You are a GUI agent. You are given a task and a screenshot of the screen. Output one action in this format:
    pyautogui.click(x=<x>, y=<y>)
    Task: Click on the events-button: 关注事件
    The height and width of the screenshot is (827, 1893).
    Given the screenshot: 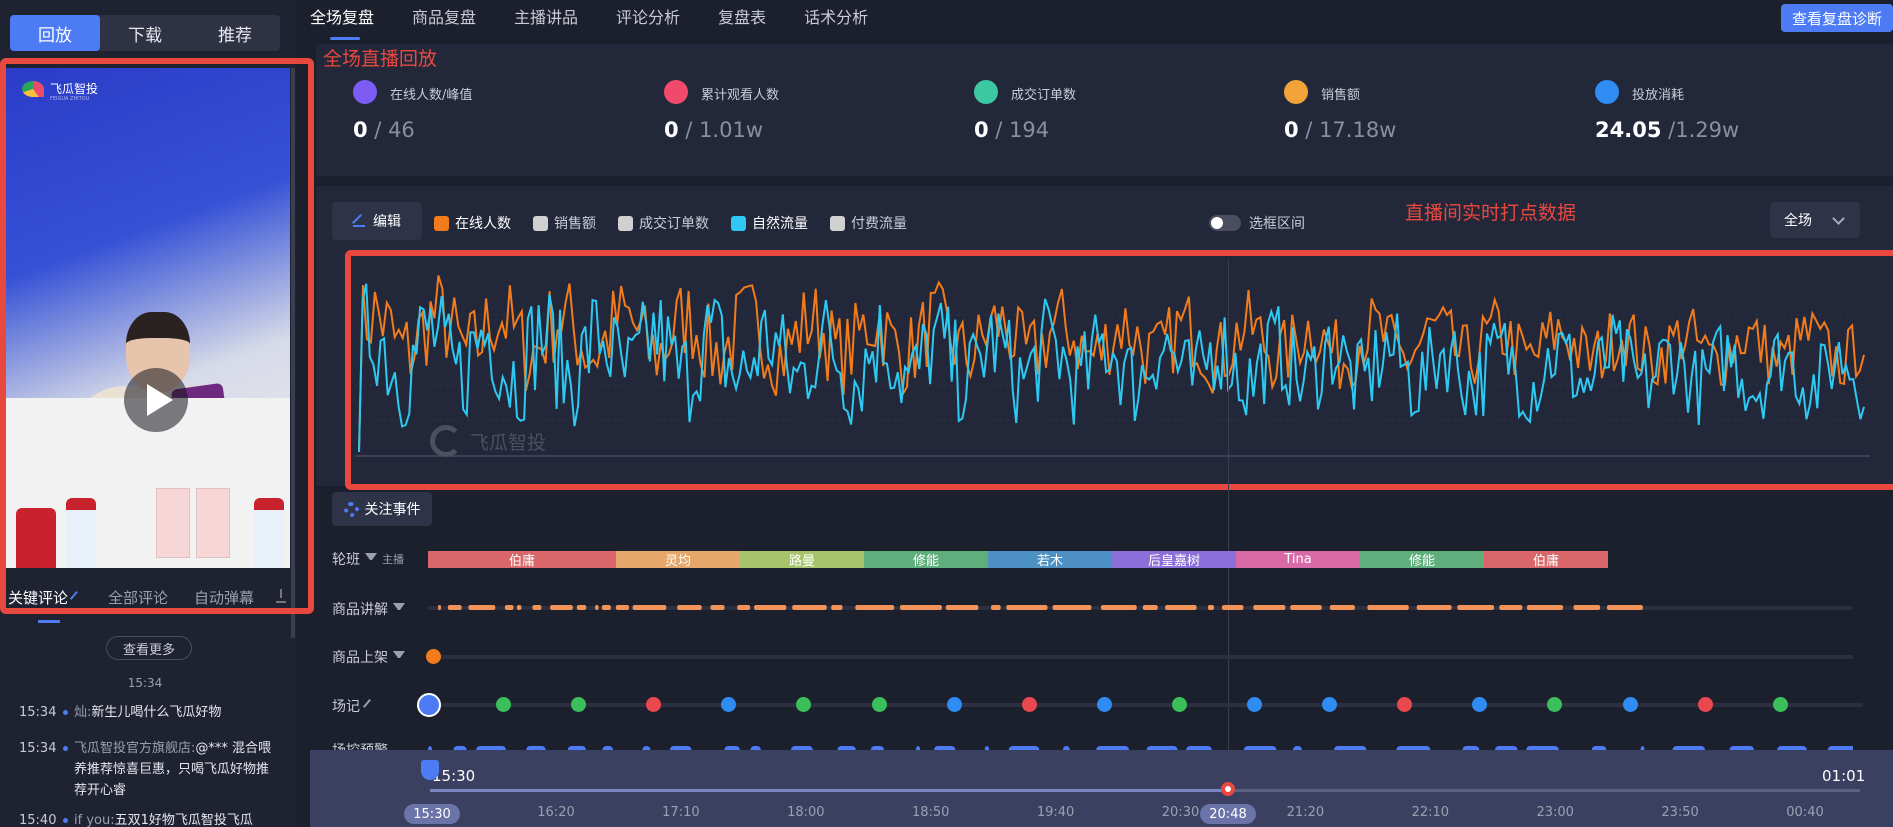 What is the action you would take?
    pyautogui.click(x=382, y=509)
    